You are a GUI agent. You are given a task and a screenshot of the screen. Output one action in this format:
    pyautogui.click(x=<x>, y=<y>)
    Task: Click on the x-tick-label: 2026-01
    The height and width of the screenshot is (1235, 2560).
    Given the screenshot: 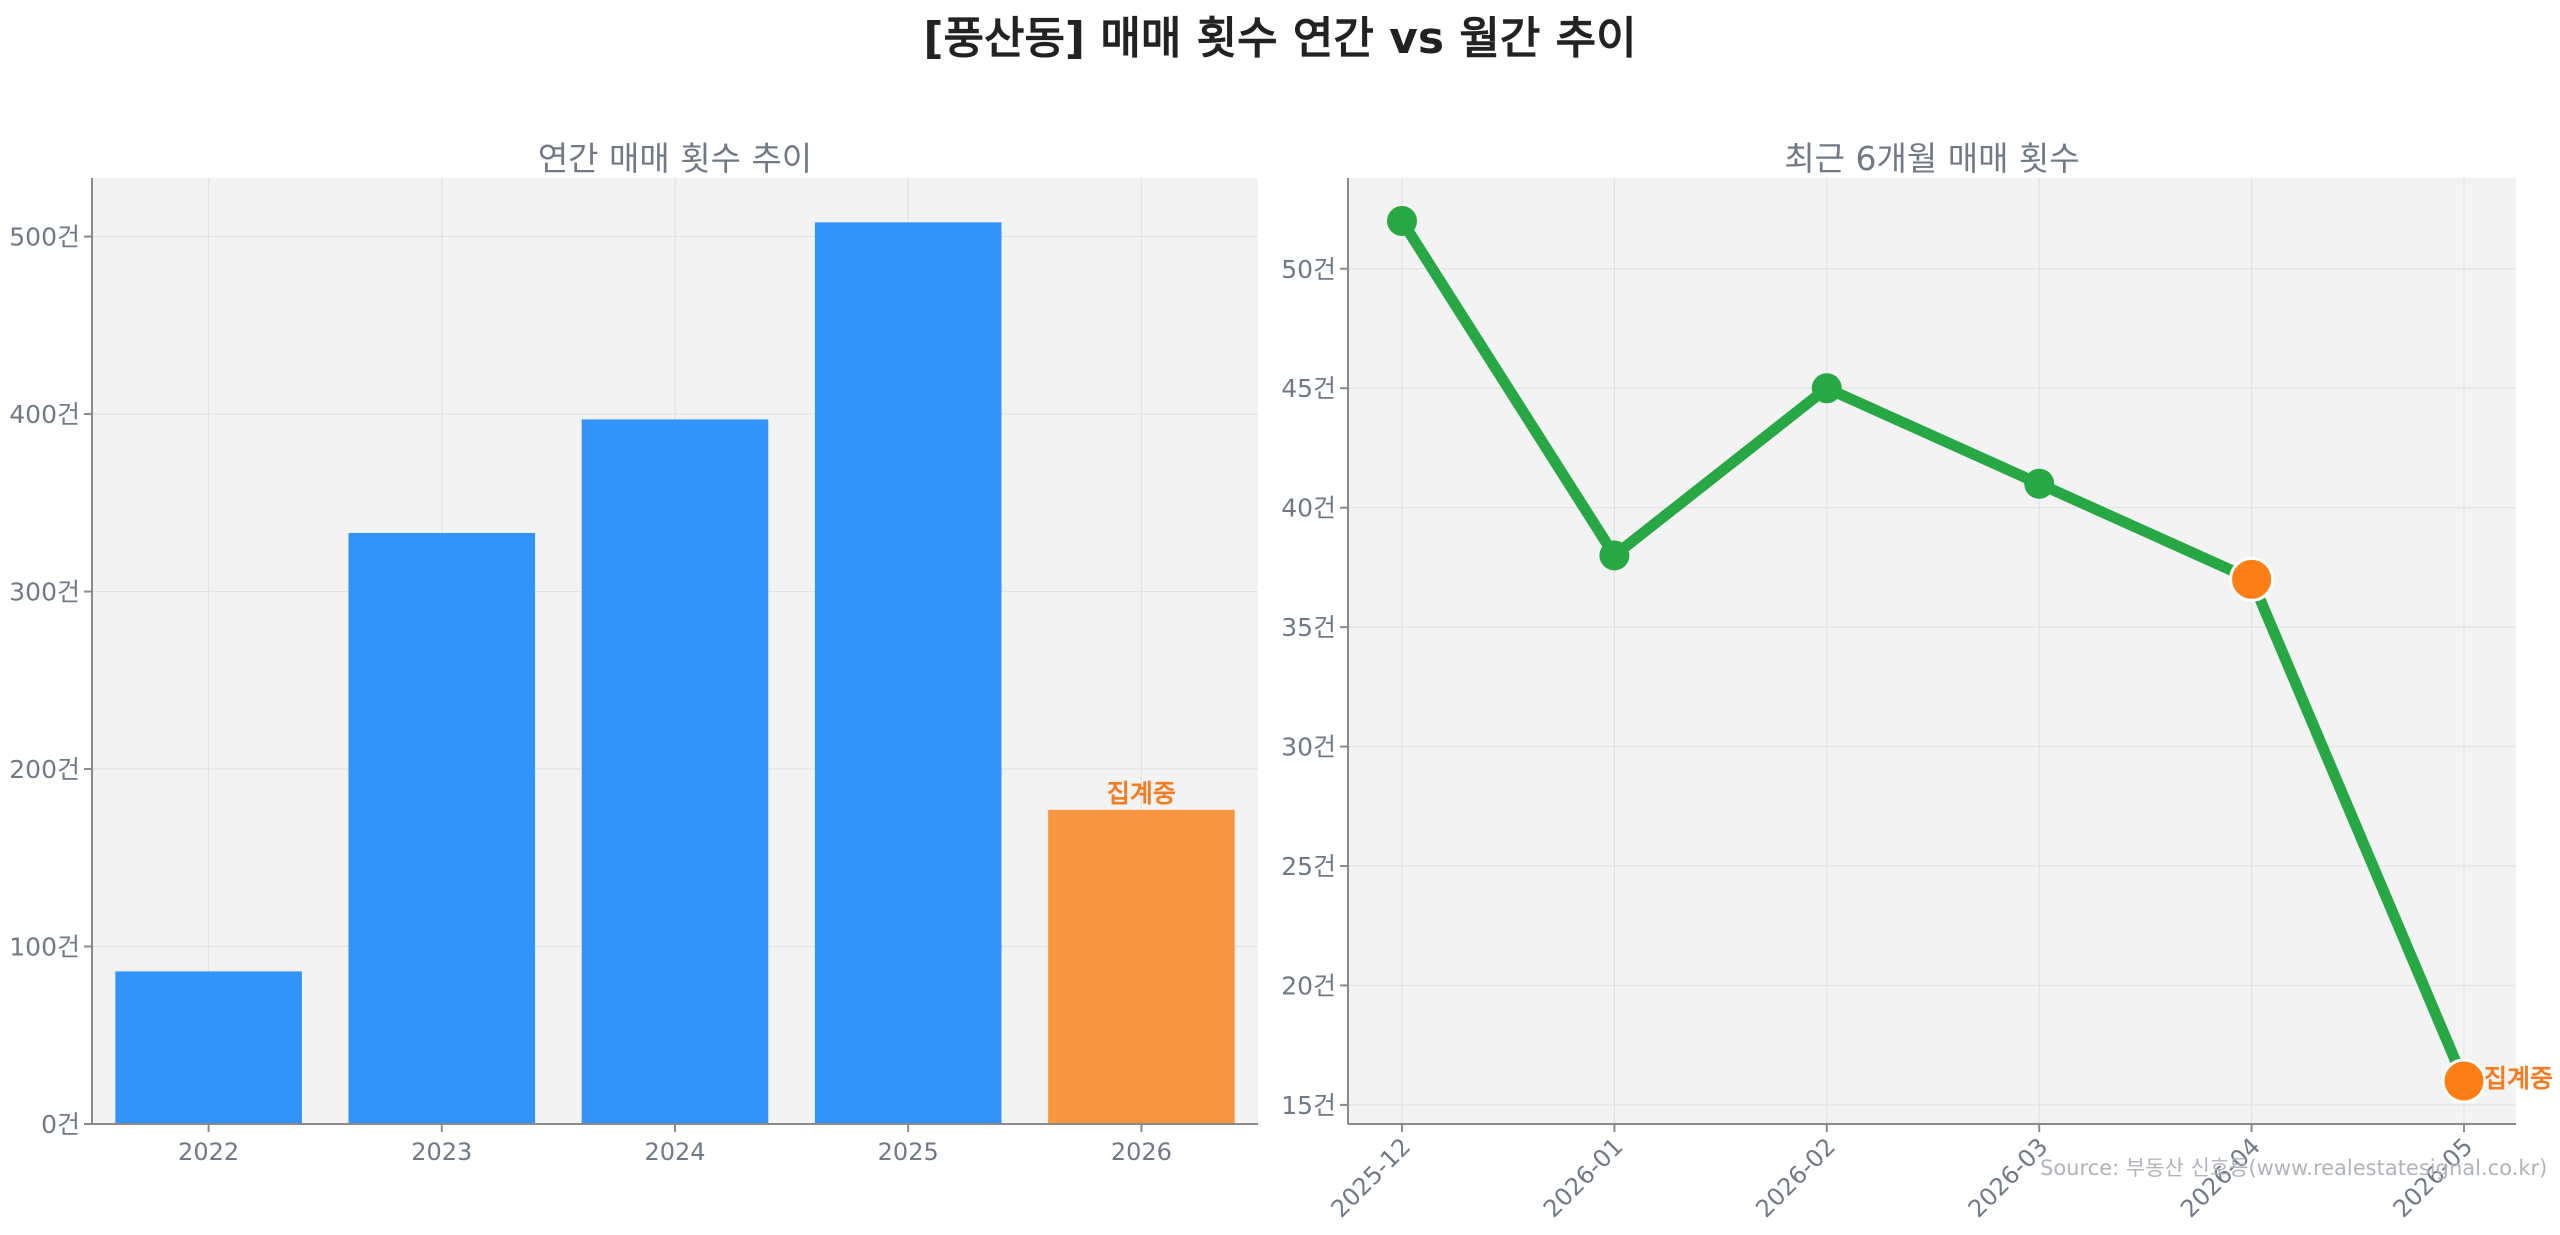 What is the action you would take?
    pyautogui.click(x=1583, y=1177)
    